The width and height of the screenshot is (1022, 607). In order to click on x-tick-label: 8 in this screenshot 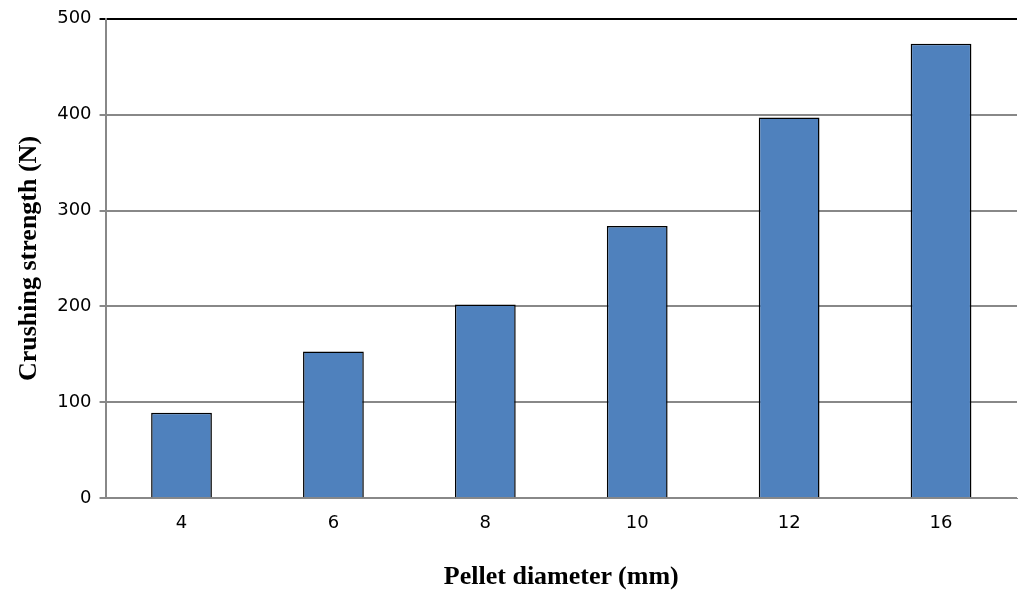, I will do `click(485, 521)`.